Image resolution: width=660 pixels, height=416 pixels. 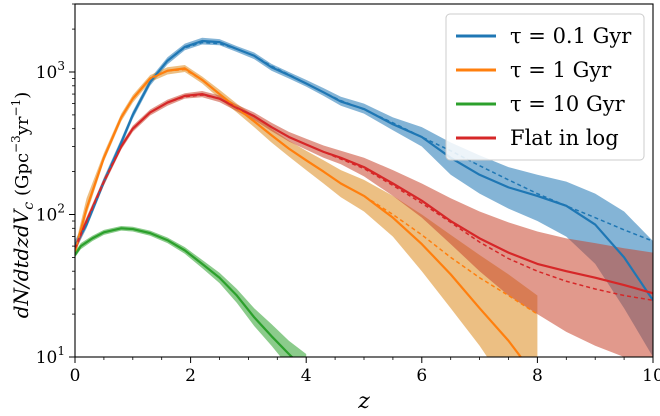 I want to click on legend-box, so click(x=545, y=87).